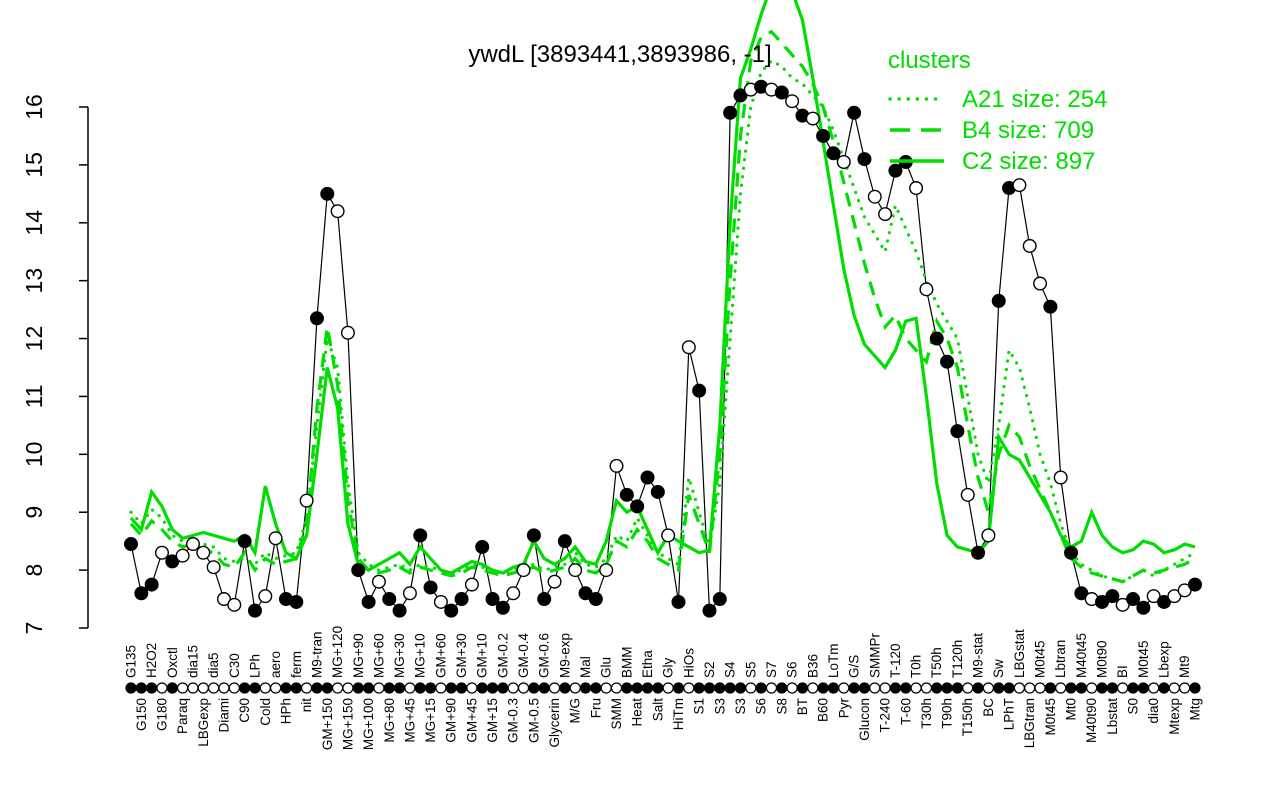  Describe the element at coordinates (254, 666) in the screenshot. I see `x-axis-label: LPh` at that location.